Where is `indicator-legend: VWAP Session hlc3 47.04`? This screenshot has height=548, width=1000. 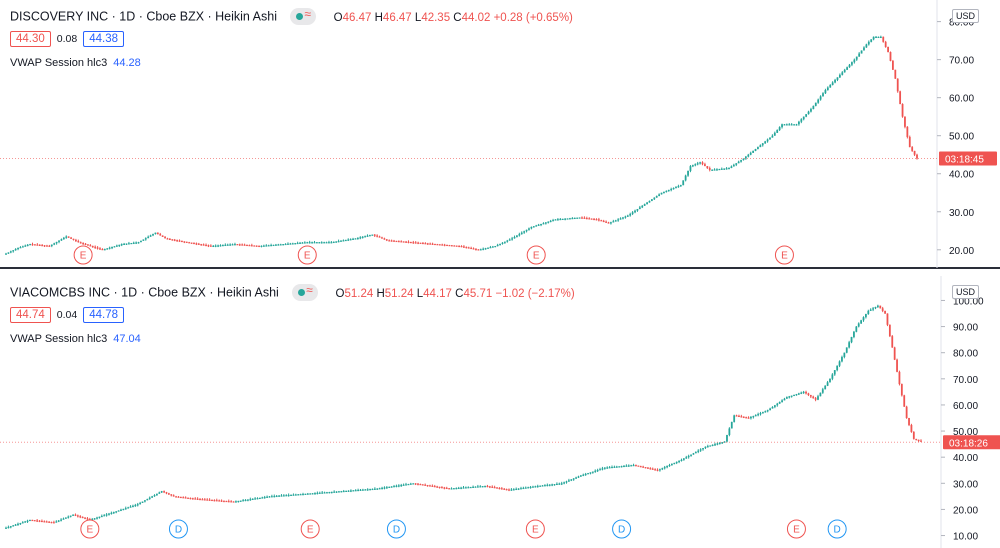 indicator-legend: VWAP Session hlc3 47.04 is located at coordinates (75, 339).